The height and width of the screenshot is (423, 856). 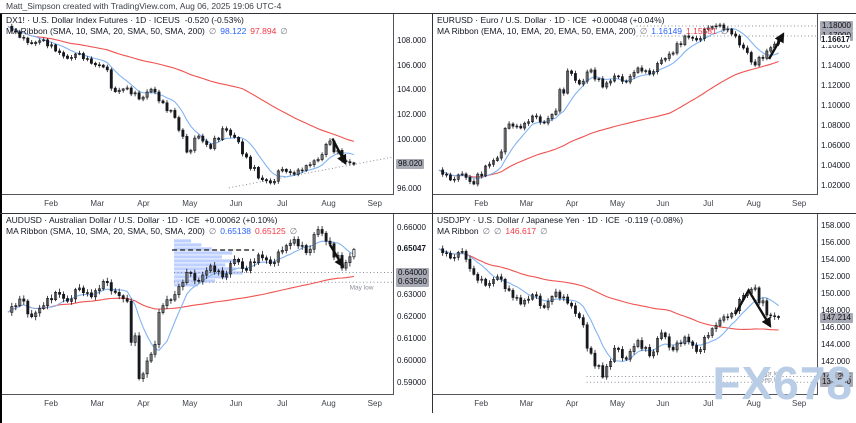 What do you see at coordinates (412, 272) in the screenshot?
I see `price-level-chip: 0.64000` at bounding box center [412, 272].